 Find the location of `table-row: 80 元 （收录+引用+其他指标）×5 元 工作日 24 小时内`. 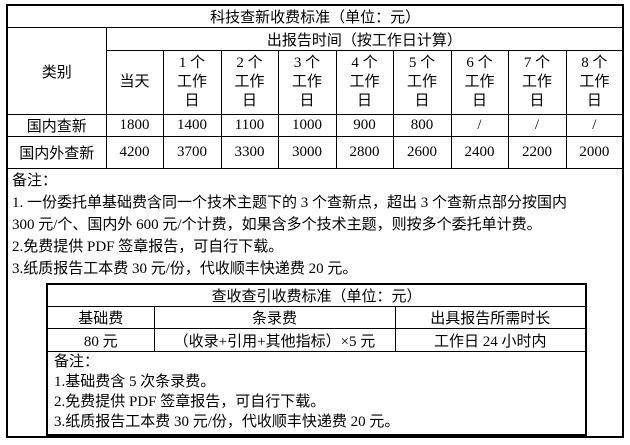

table-row: 80 元 （收录+引用+其他指标）×5 元 工作日 24 小时内 is located at coordinates (316, 340).